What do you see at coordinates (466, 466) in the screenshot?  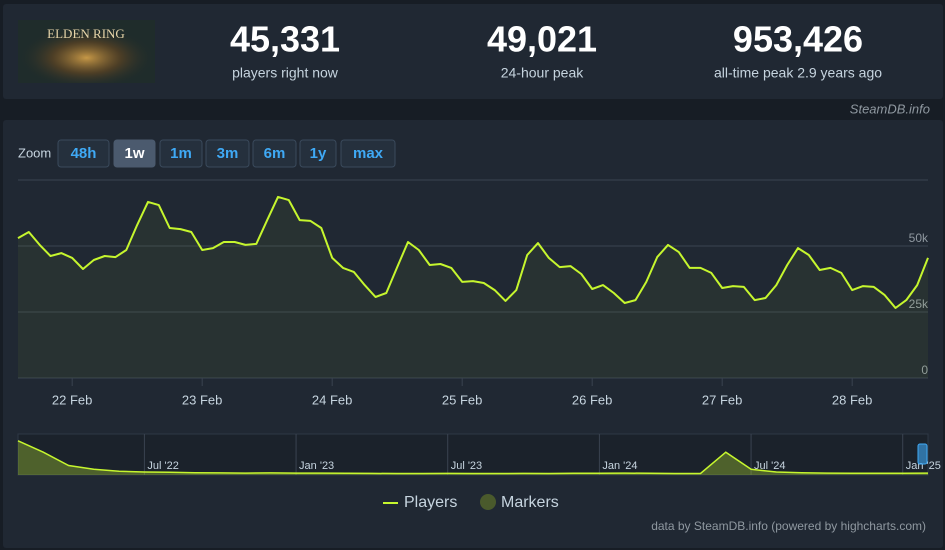 I see `navigator-label: Jul '23` at bounding box center [466, 466].